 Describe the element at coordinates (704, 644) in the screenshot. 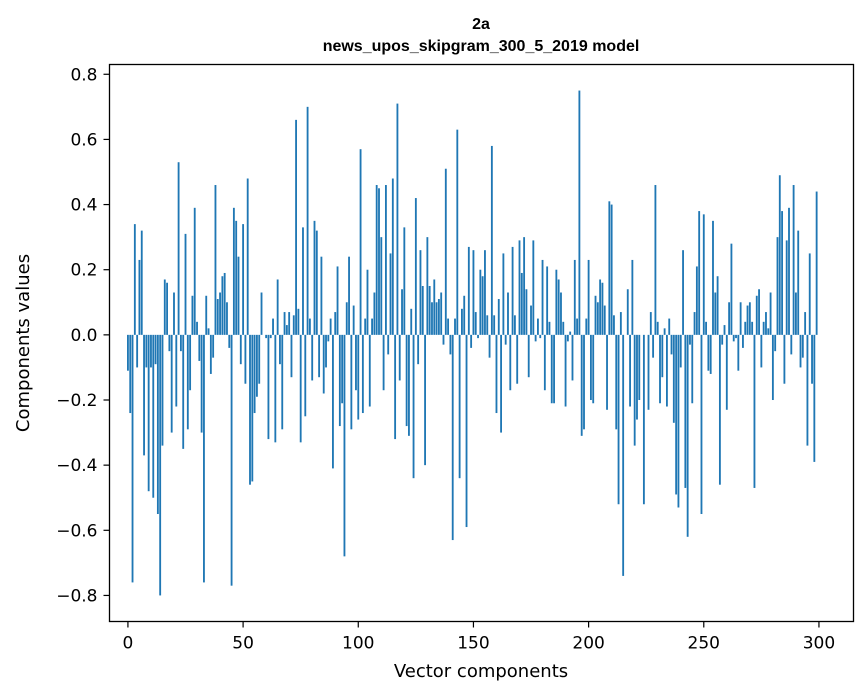

I see `x-tick-label: 250` at that location.